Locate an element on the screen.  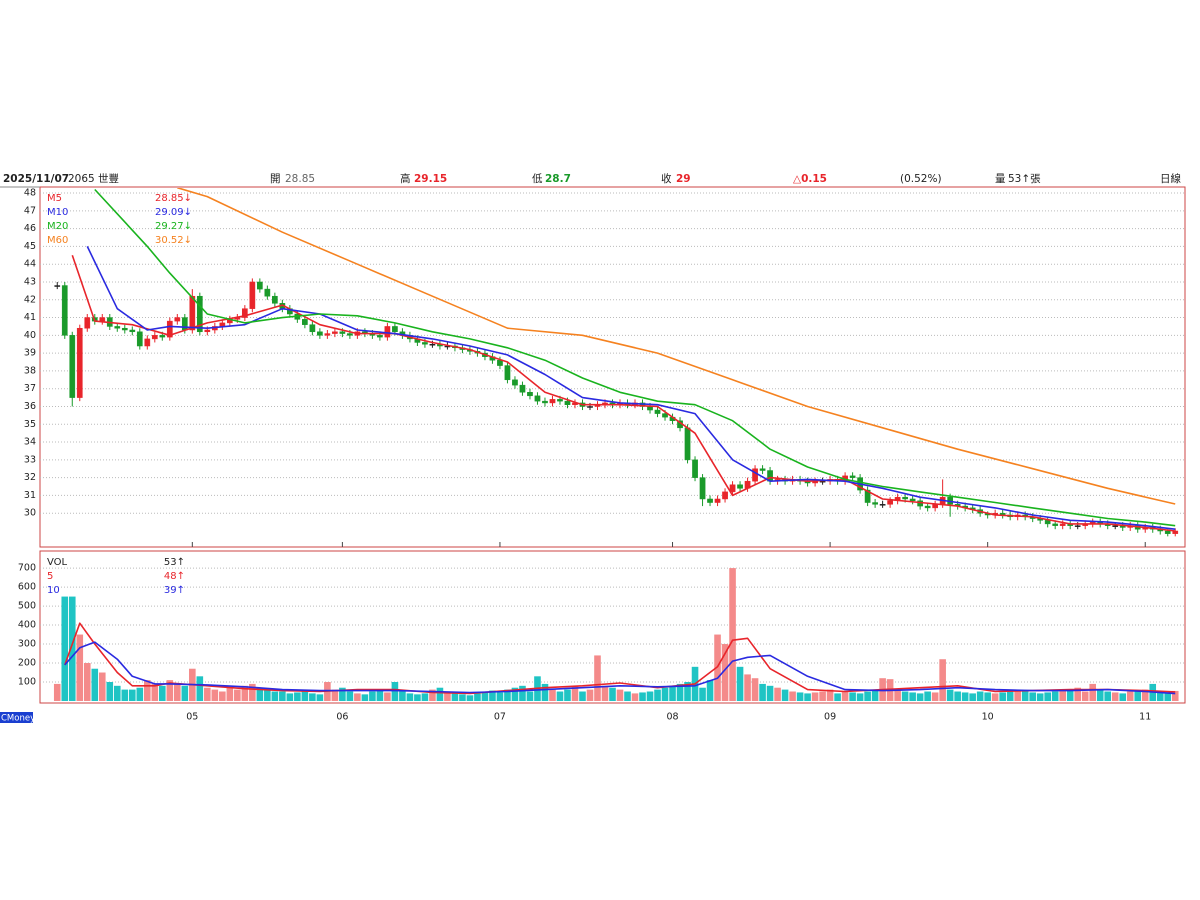
y-tick-label: 36 is located at coordinates (30, 406).